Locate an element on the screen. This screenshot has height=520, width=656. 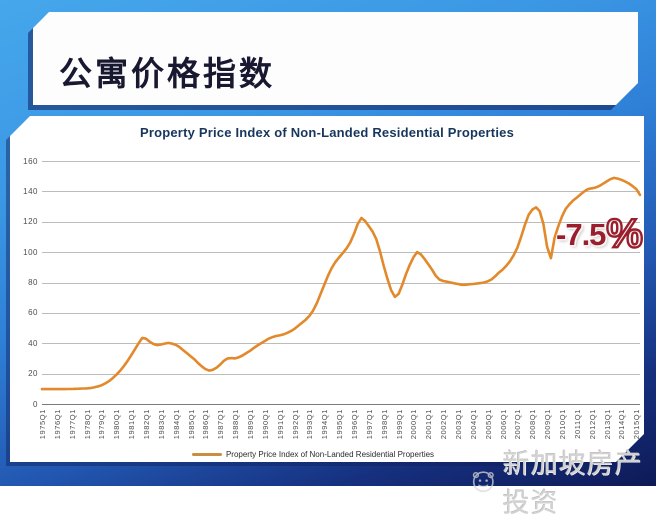
x-axis-label: 2014Q1 is located at coordinates (622, 424).